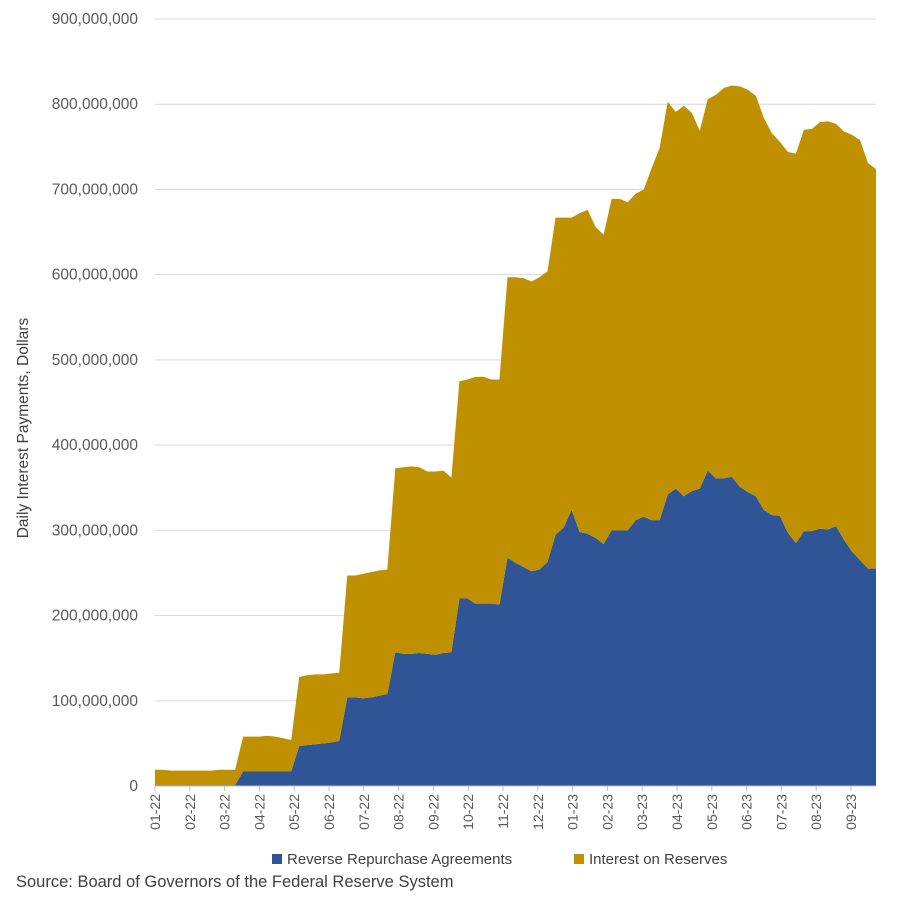  Describe the element at coordinates (225, 812) in the screenshot. I see `x-tick-label: 03-22` at that location.